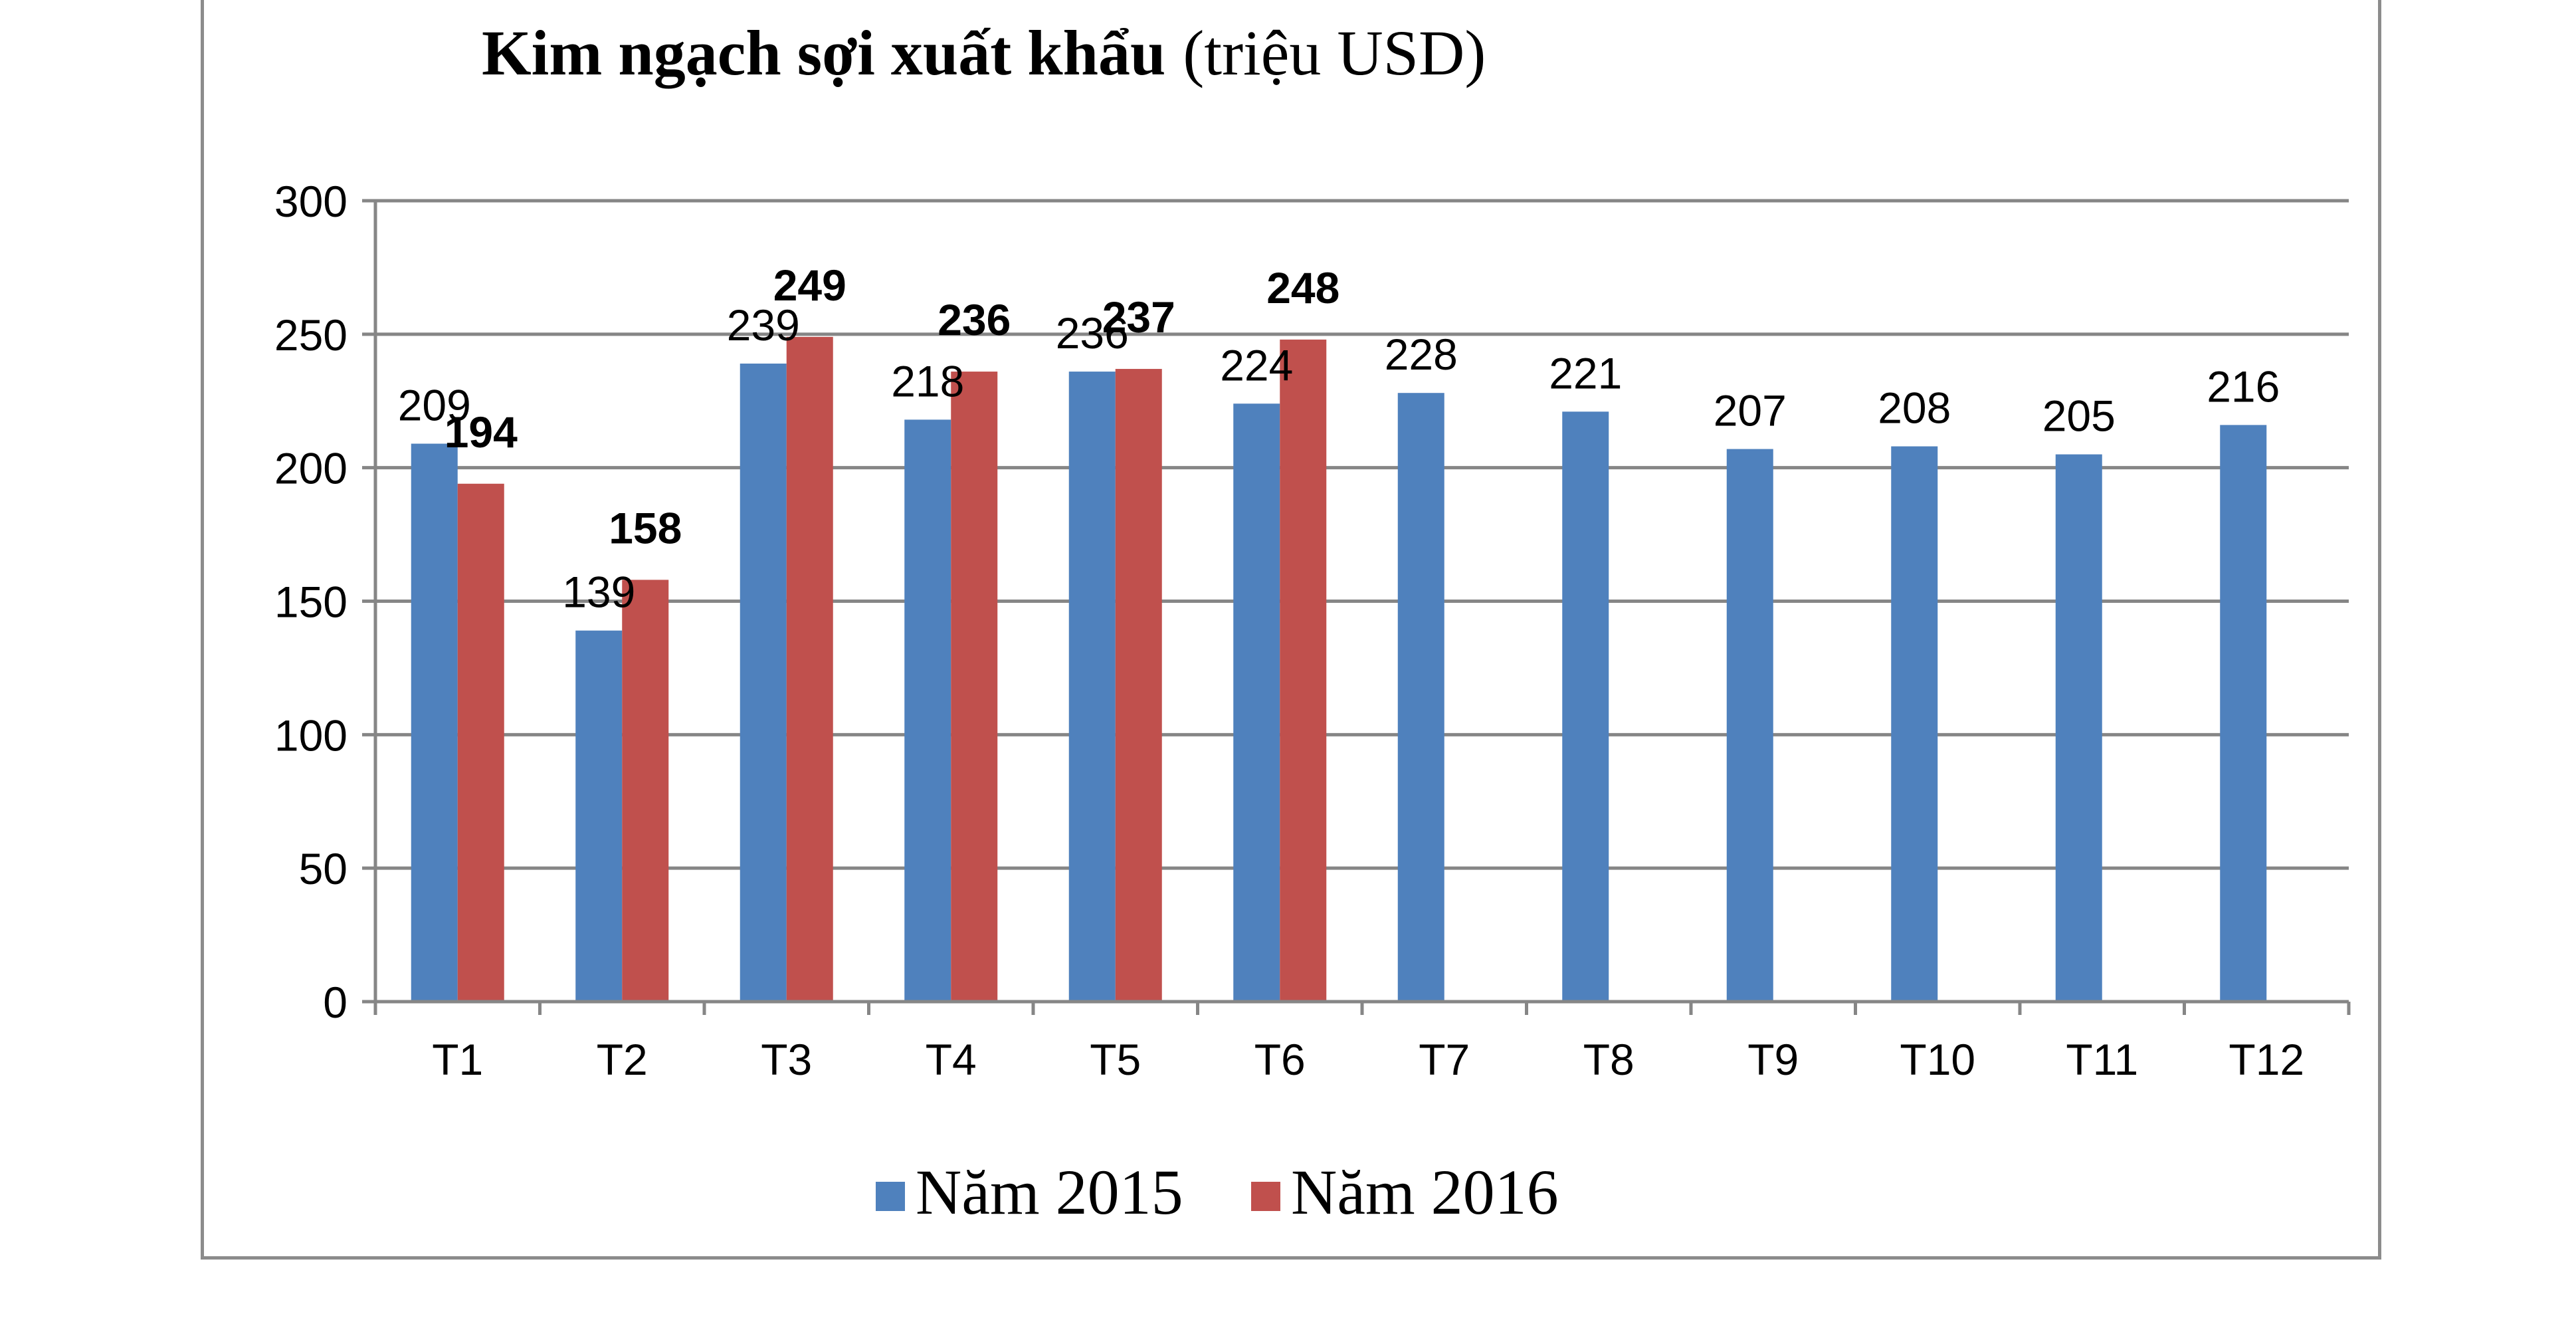 This screenshot has width=2576, height=1328. What do you see at coordinates (598, 592) in the screenshot?
I see `data-label: 139` at bounding box center [598, 592].